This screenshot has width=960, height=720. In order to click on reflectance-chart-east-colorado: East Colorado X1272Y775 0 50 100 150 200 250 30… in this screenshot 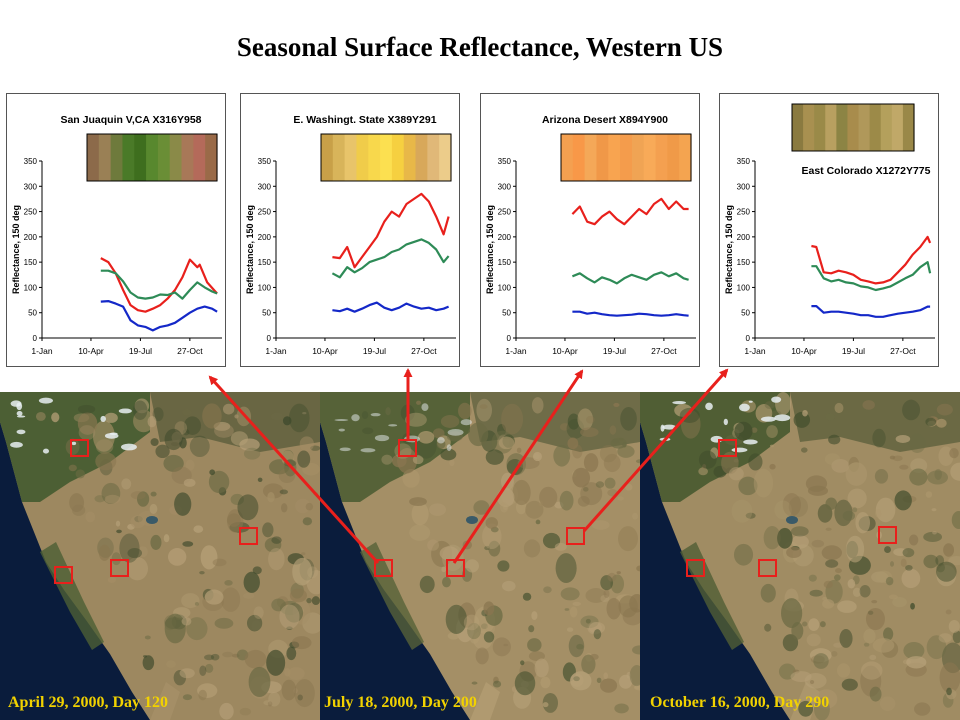, I will do `click(829, 229)`.